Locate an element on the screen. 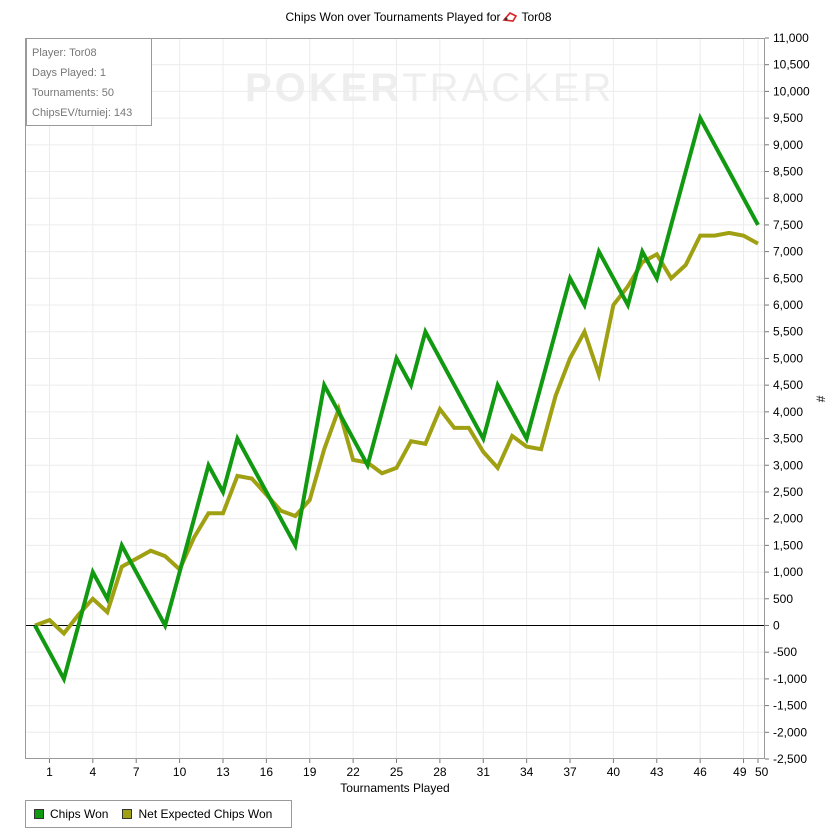  y-tick-label: -2,000 is located at coordinates (790, 732).